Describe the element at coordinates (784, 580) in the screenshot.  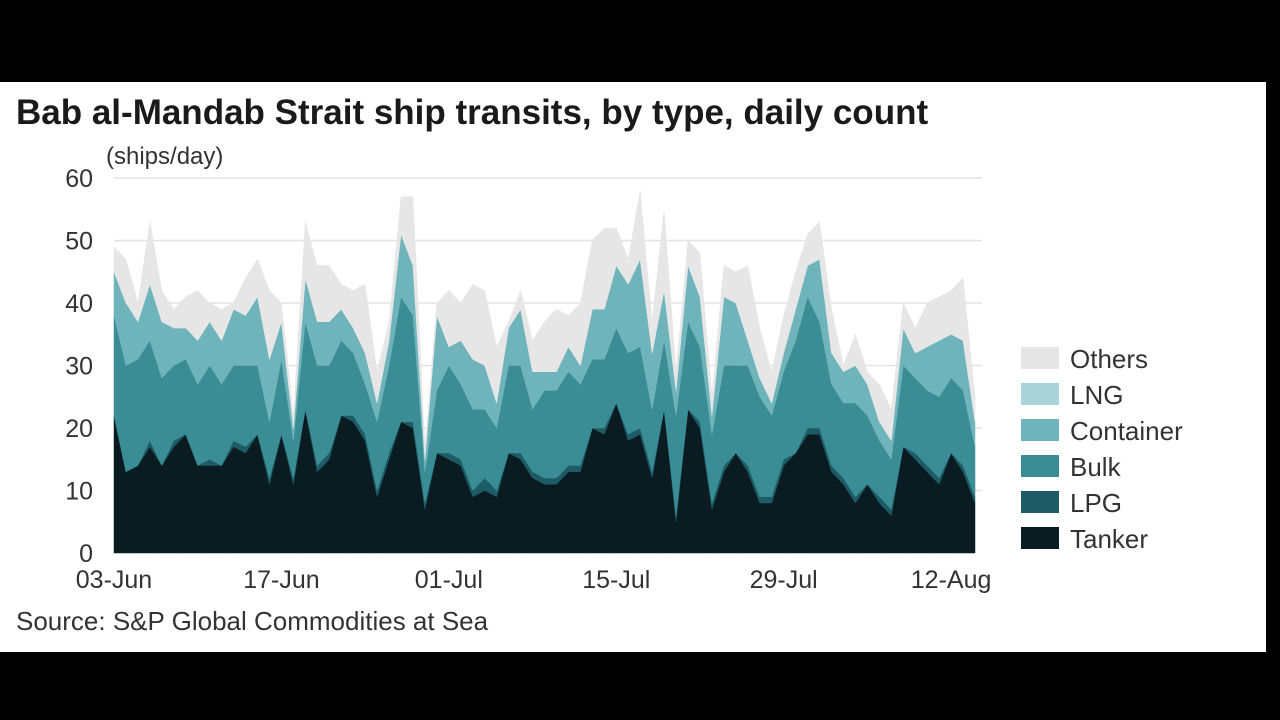
I see `x-tick-label: 29-Jul` at that location.